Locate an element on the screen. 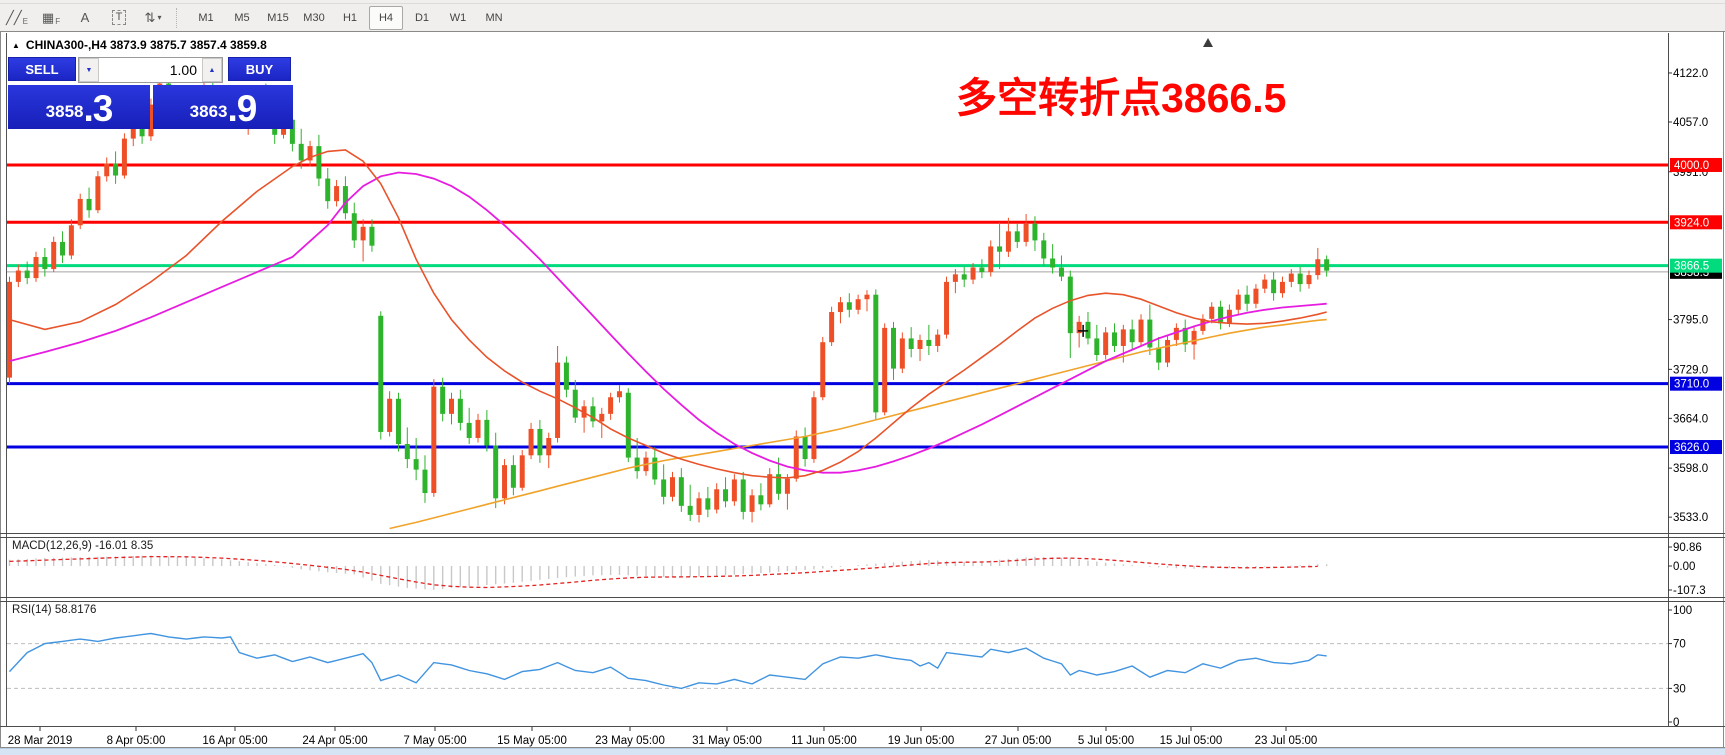 The height and width of the screenshot is (755, 1725). axis-label: 90.86 is located at coordinates (1687, 548).